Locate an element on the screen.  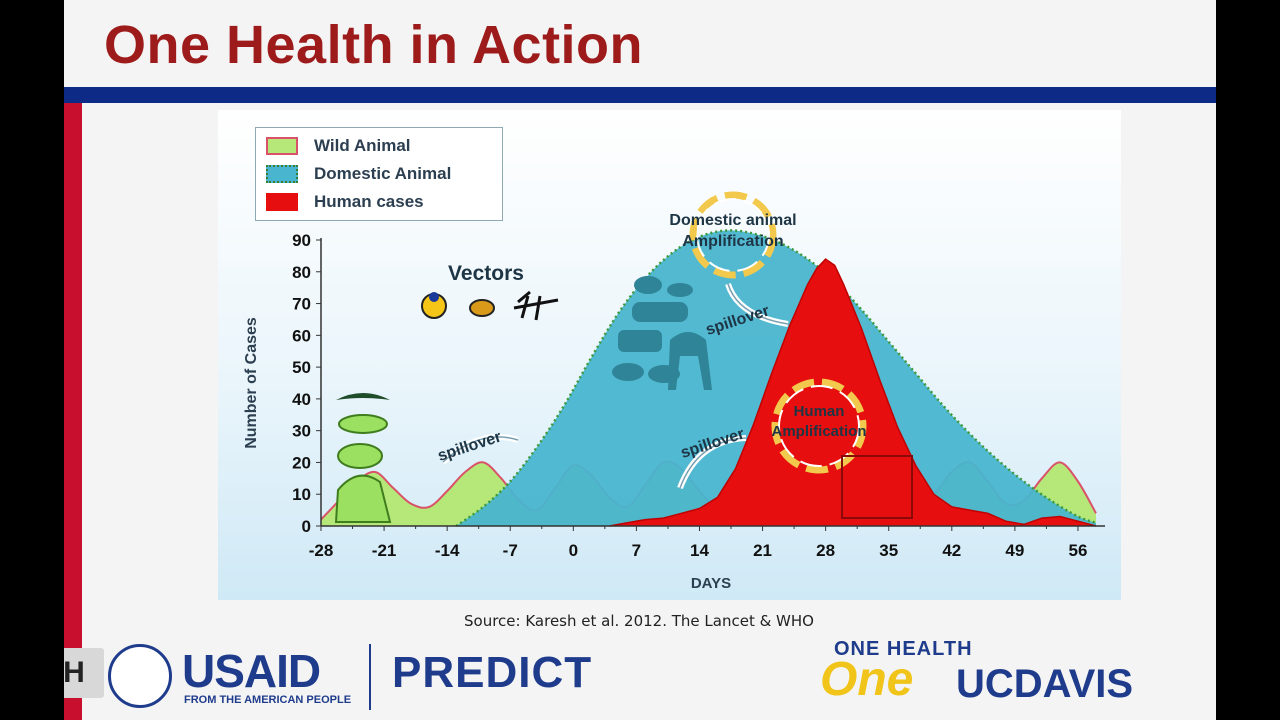
y-tick-label: 0 is located at coordinates (306, 526).